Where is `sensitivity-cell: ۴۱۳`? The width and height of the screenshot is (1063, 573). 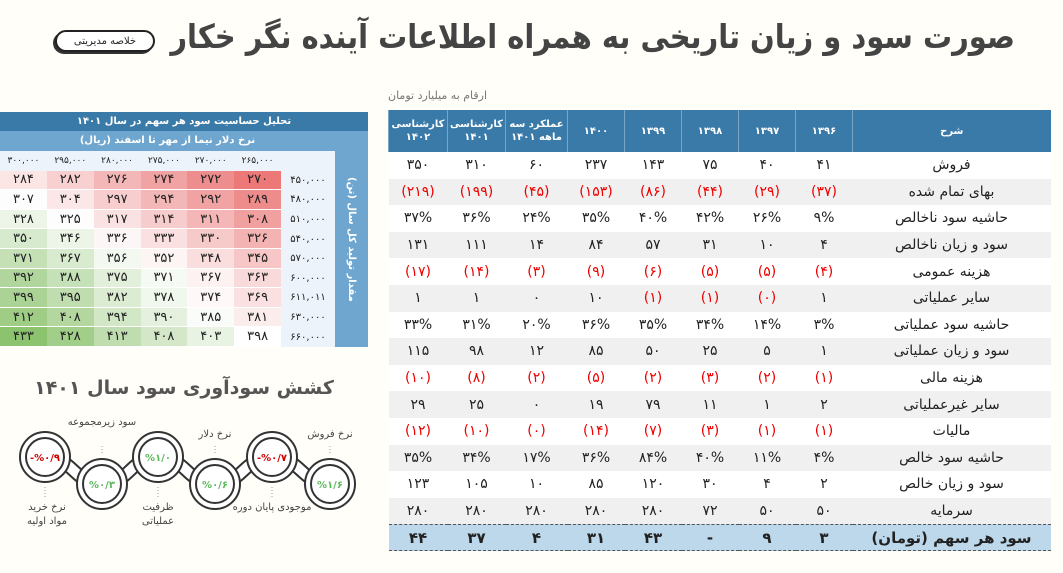 sensitivity-cell: ۴۱۳ is located at coordinates (117, 337).